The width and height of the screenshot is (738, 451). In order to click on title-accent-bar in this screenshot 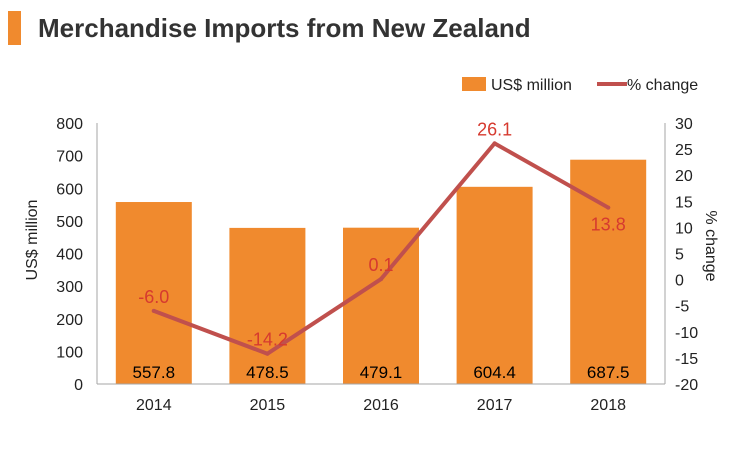, I will do `click(14, 28)`.